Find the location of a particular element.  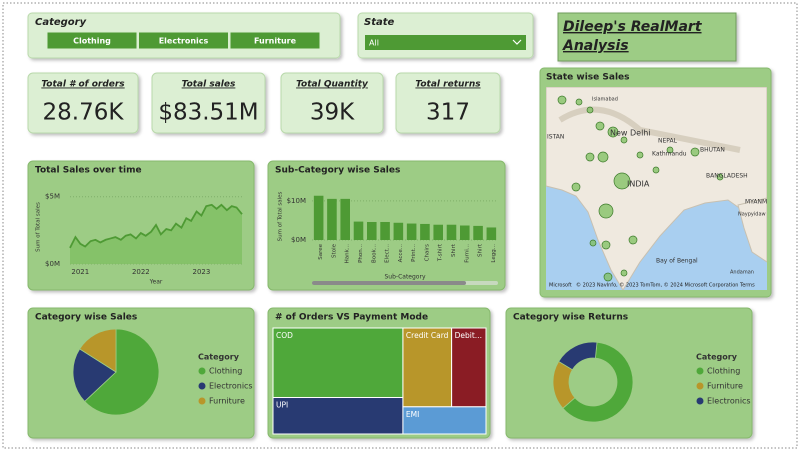

bubbles is located at coordinates (640, 188).